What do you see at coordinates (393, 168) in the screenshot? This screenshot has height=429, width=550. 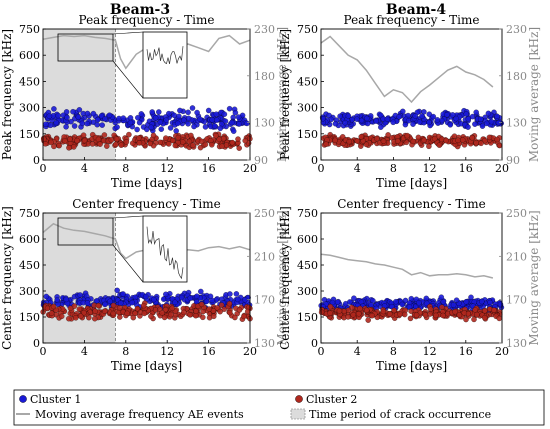 I see `beam4-peak-xtick-label: 8` at bounding box center [393, 168].